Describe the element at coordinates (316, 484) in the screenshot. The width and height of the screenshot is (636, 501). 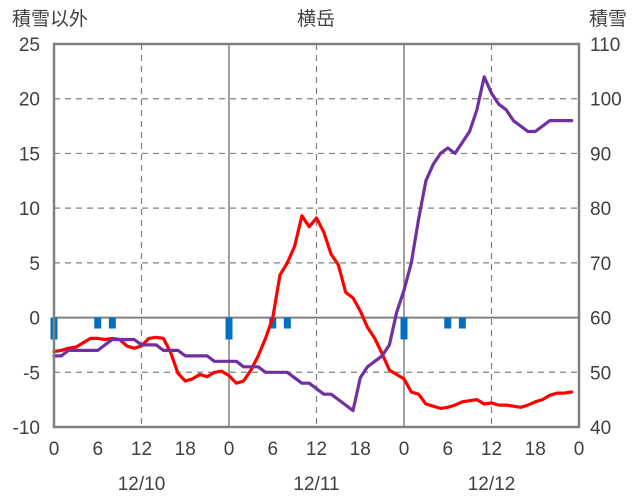
I see `date-label: 12/11` at that location.